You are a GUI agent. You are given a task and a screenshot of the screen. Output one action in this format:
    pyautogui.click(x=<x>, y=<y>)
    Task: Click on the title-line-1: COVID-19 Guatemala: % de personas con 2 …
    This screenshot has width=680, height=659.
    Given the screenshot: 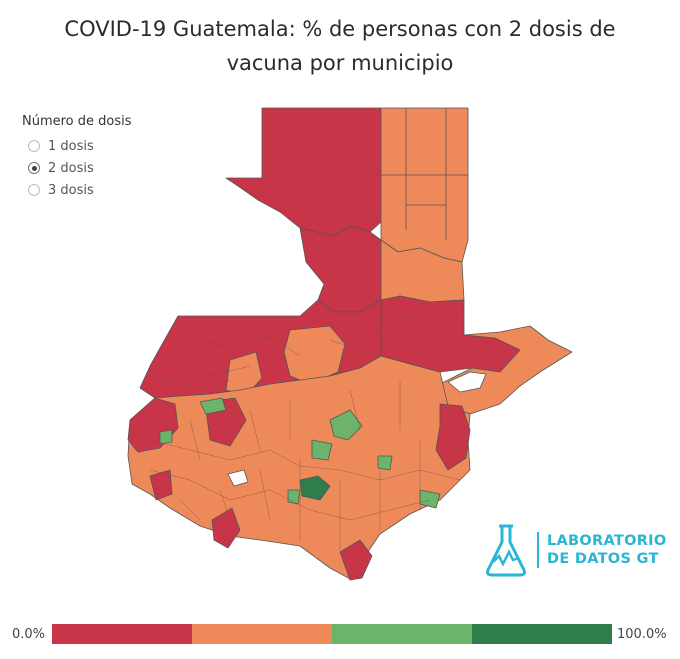 What is the action you would take?
    pyautogui.click(x=340, y=29)
    